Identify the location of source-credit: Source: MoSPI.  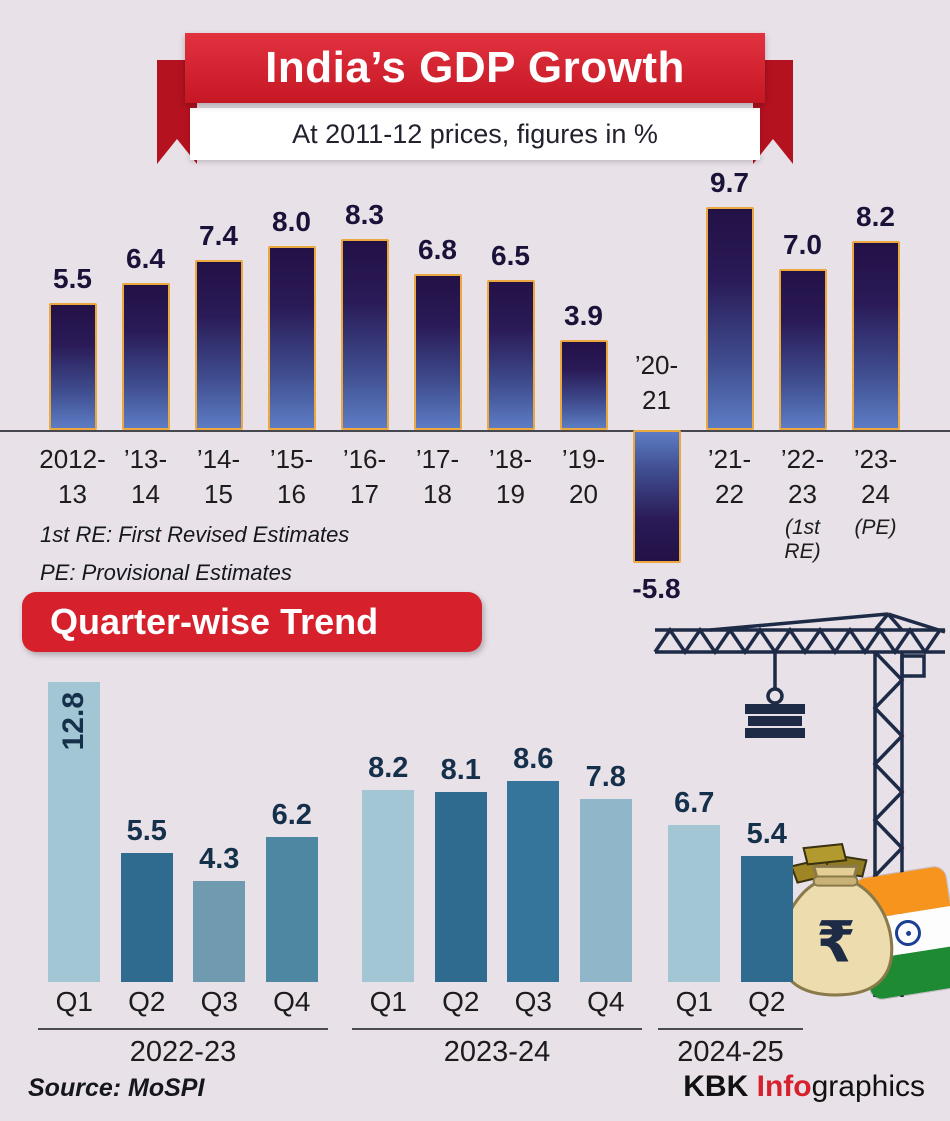
(116, 1088).